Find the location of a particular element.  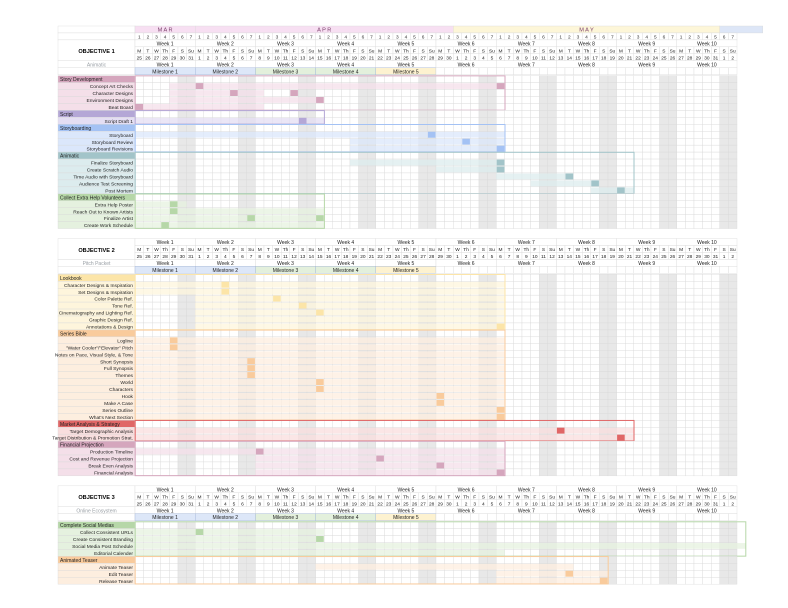

group-name: Animatic is located at coordinates (70, 157).